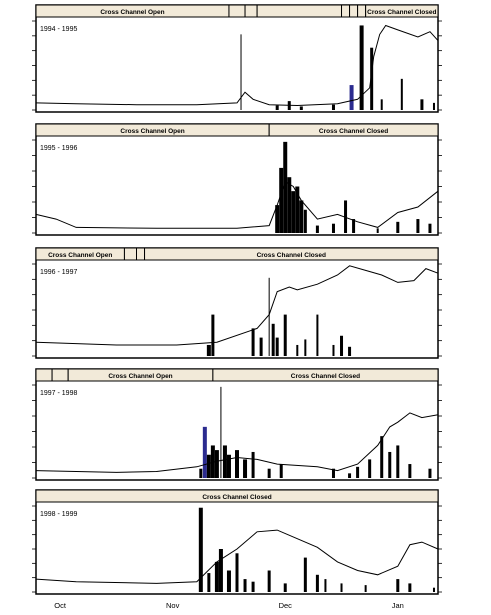 The image size is (491, 615). Describe the element at coordinates (173, 605) in the screenshot. I see `x-tick-label: Nov` at that location.